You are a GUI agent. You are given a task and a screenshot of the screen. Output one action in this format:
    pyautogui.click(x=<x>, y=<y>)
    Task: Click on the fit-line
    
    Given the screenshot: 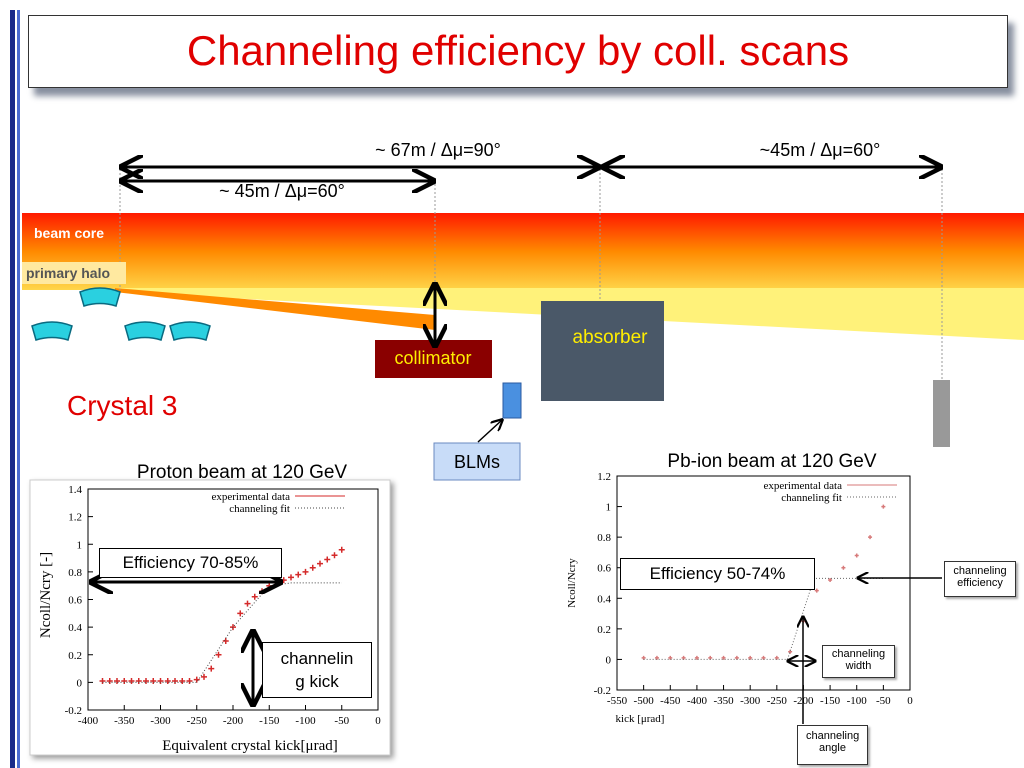 What is the action you would take?
    pyautogui.click(x=222, y=632)
    